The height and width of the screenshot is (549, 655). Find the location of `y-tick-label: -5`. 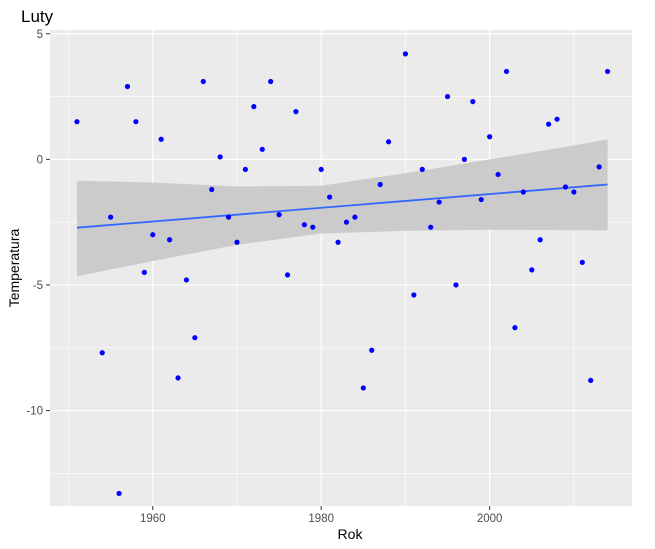

y-tick-label: -5 is located at coordinates (38, 286).